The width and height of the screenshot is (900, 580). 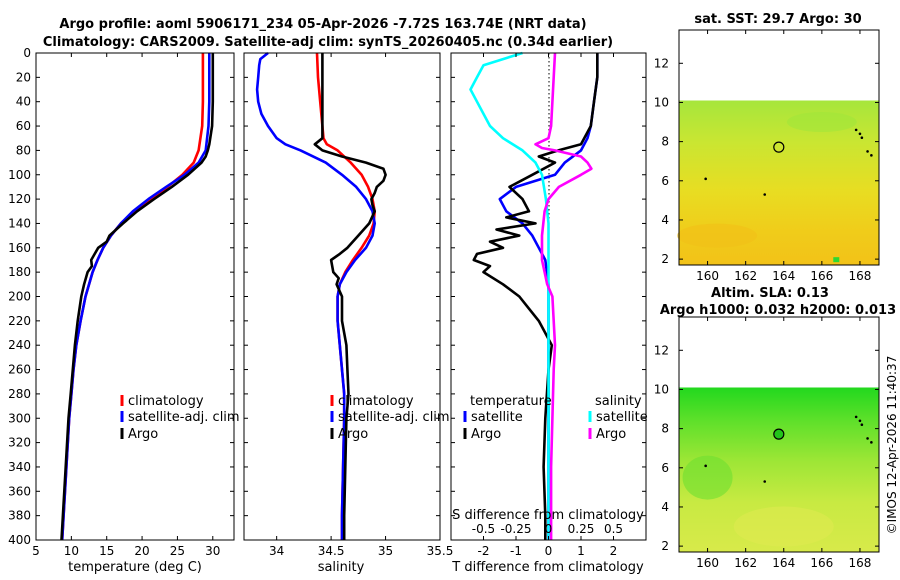 I want to click on sla-map-title: Altim. SLA: 0.13, so click(x=770, y=293).